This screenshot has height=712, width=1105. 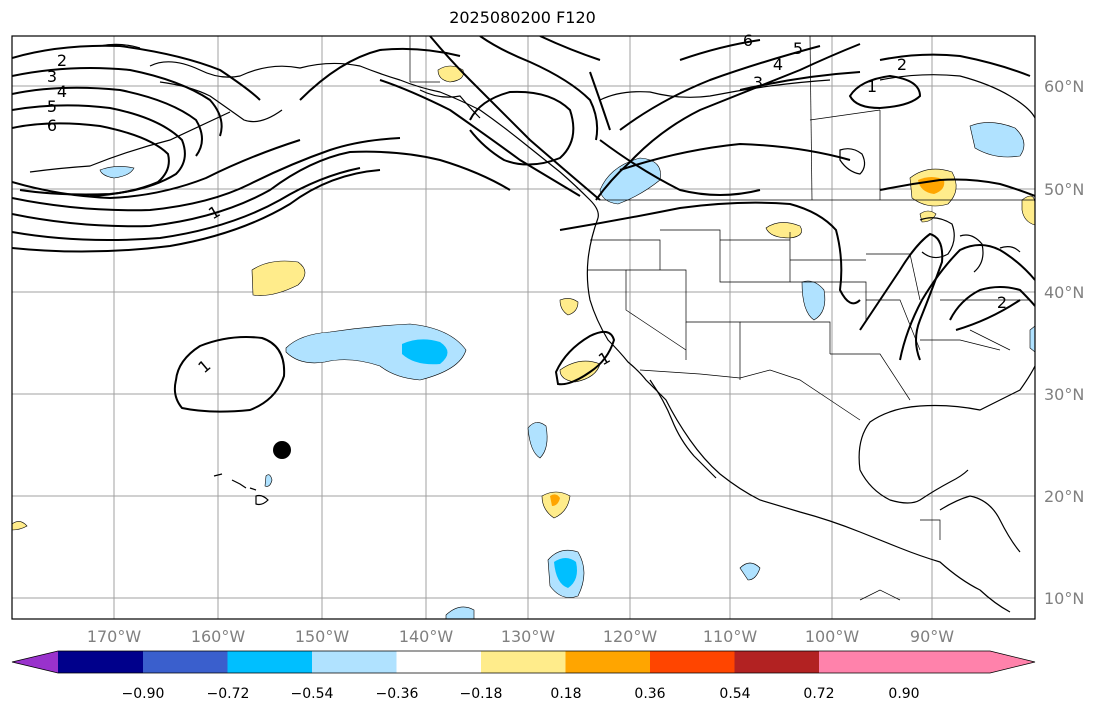 I want to click on colorbar-tick-label: −0.54, so click(x=312, y=694).